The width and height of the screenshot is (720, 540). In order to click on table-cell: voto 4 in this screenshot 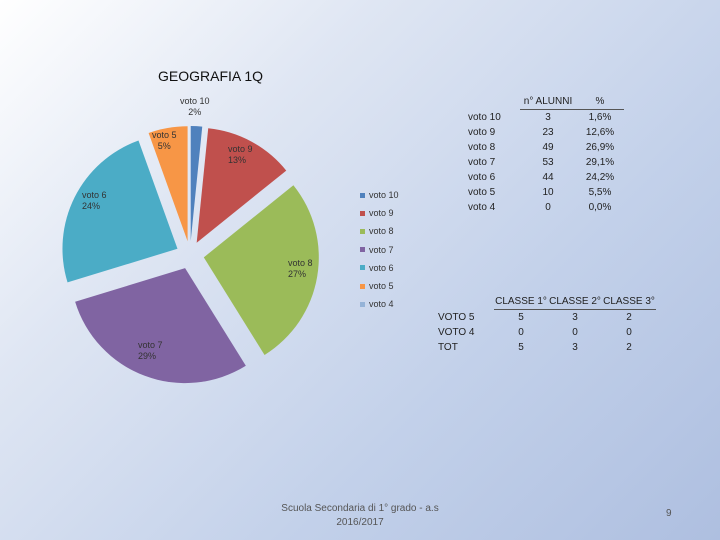, I will do `click(482, 207)`.